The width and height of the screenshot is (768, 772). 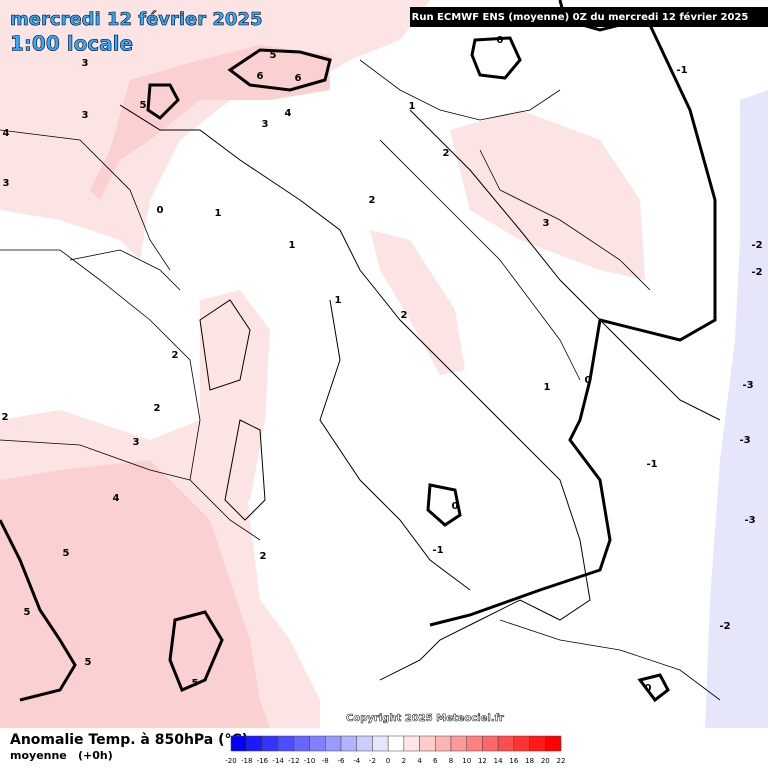 What do you see at coordinates (293, 761) in the screenshot?
I see `colorbar-tick-label: -12` at bounding box center [293, 761].